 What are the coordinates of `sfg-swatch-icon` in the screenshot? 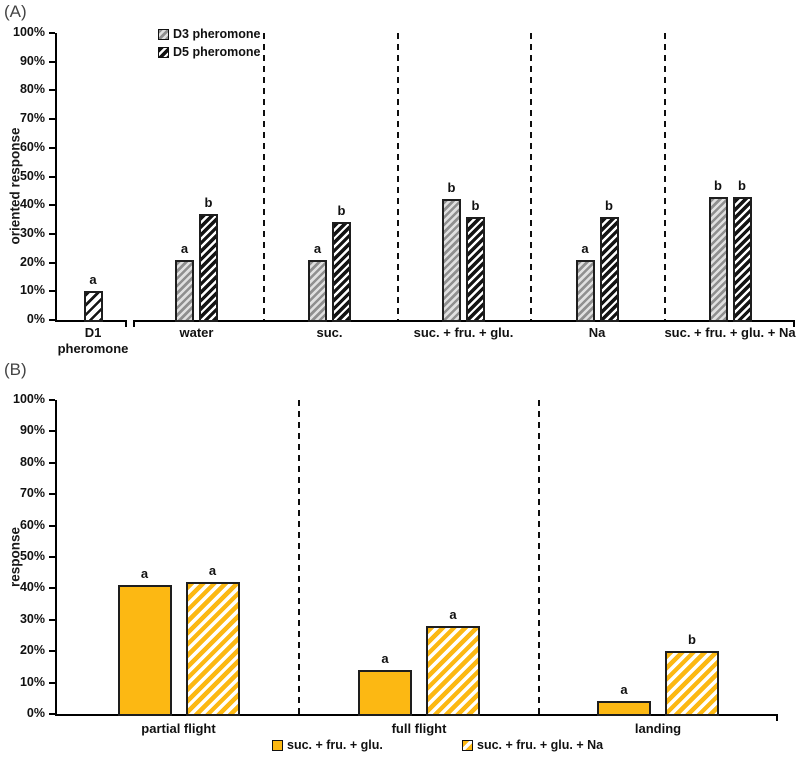 It's located at (277, 745).